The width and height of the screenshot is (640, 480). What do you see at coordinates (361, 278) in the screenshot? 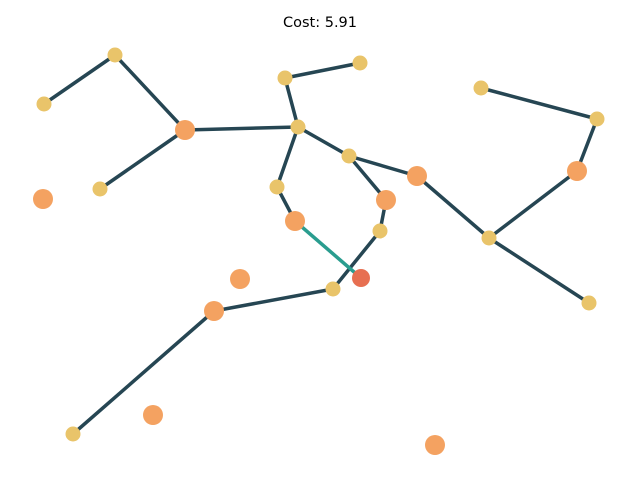
I see `highlighted-node` at bounding box center [361, 278].